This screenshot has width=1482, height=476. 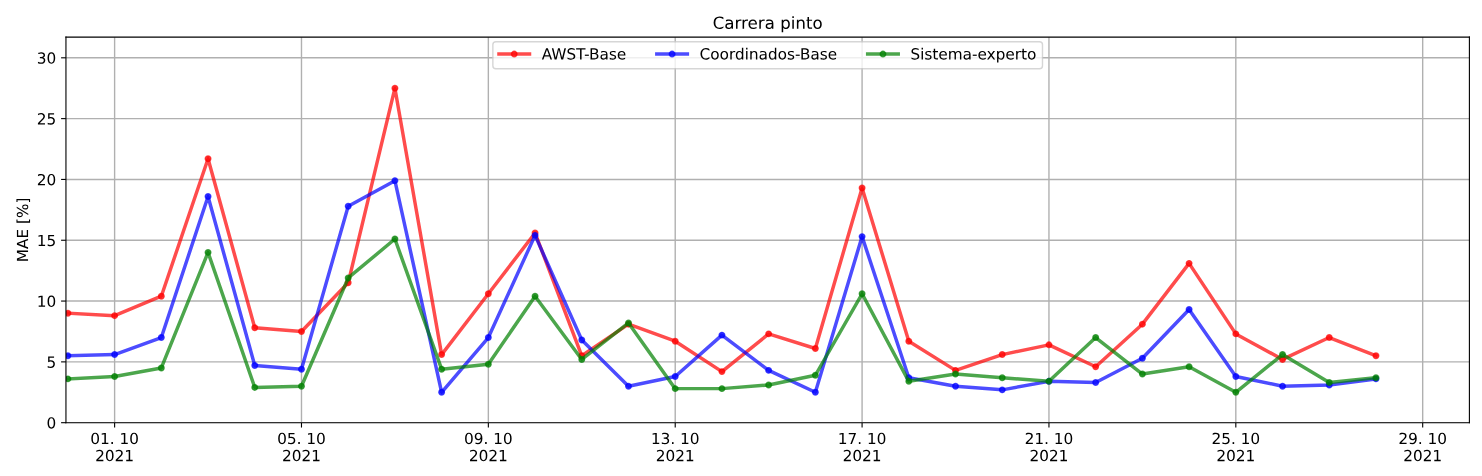 What do you see at coordinates (46, 240) in the screenshot?
I see `y-tick-label: 15` at bounding box center [46, 240].